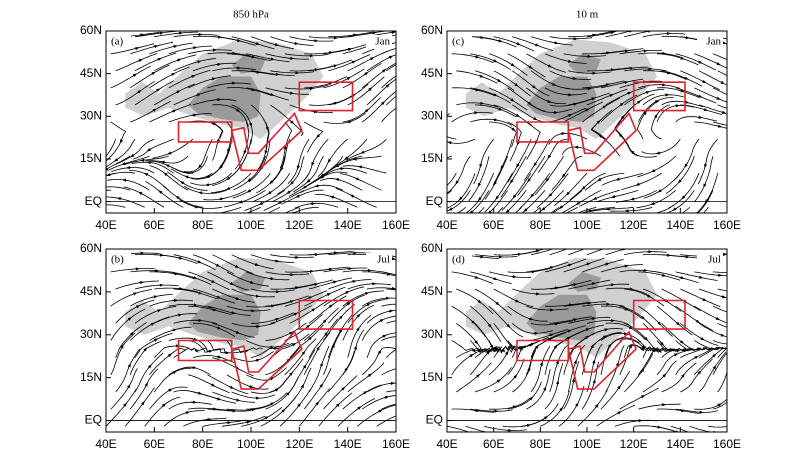 Image resolution: width=800 pixels, height=456 pixels. What do you see at coordinates (299, 444) in the screenshot?
I see `x-tick-label: 120E` at bounding box center [299, 444].